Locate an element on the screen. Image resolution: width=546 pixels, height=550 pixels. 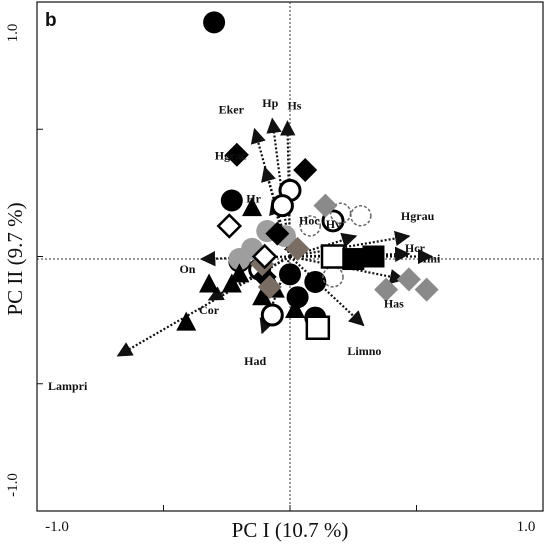
y-tick-label-bottom: -1.0 is located at coordinates (13, 485).